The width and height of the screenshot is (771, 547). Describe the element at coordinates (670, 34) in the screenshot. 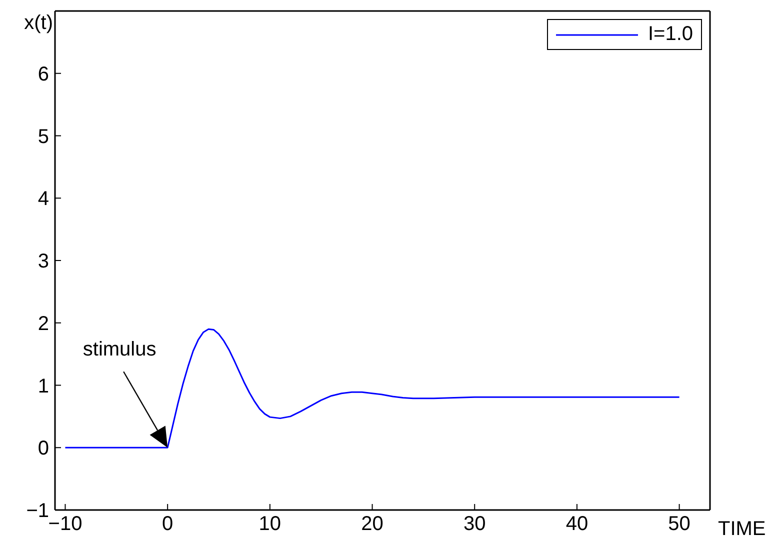

I see `legend-label: I=1.0` at that location.